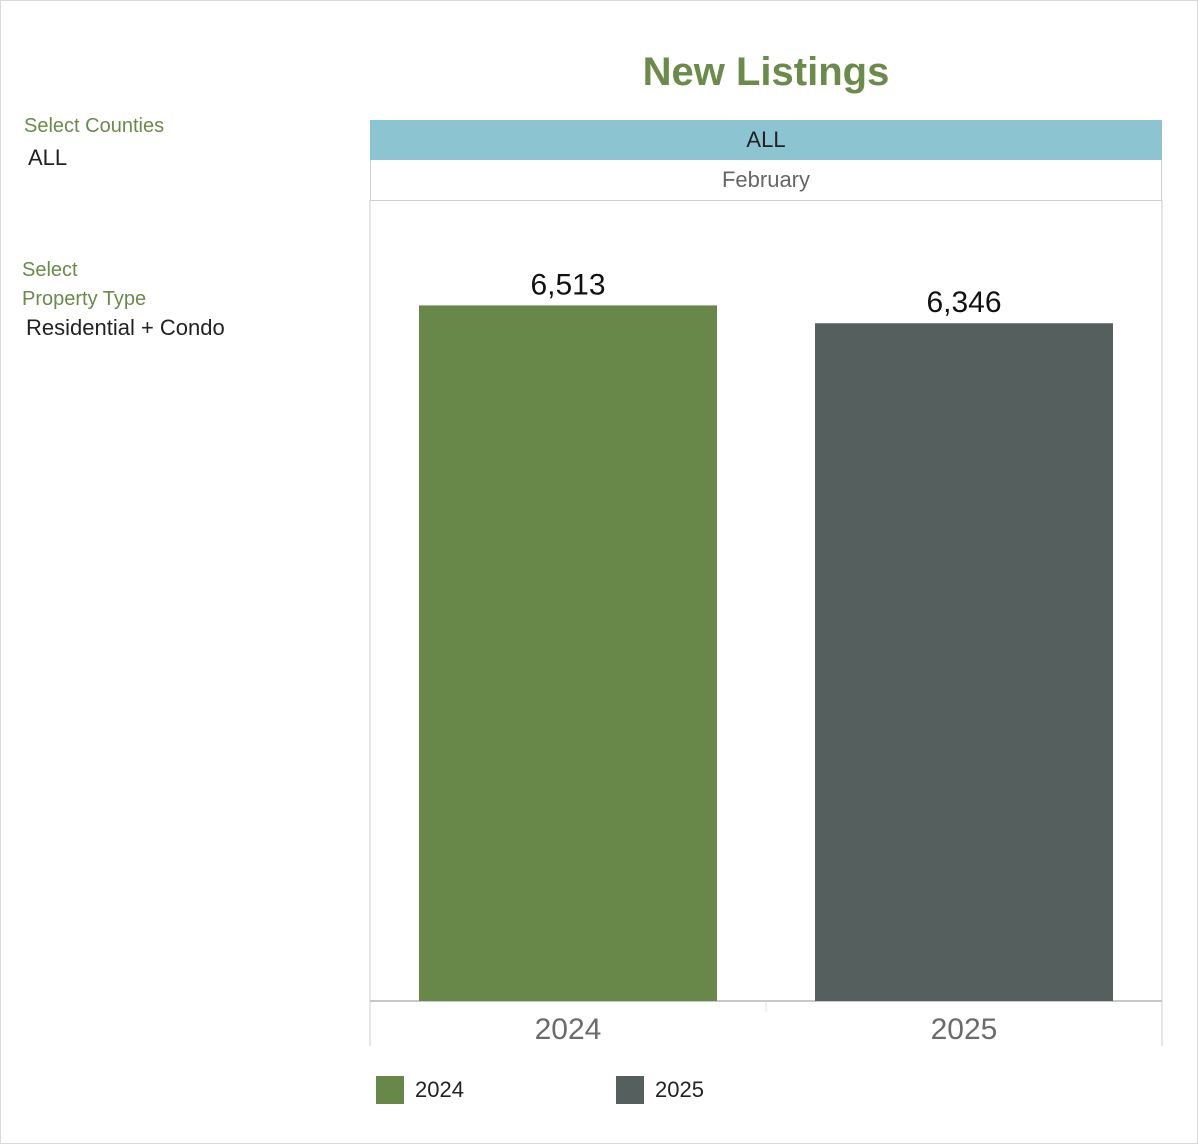 Image resolution: width=1198 pixels, height=1144 pixels. What do you see at coordinates (964, 1029) in the screenshot?
I see `x-tick-label-2025: 2025` at bounding box center [964, 1029].